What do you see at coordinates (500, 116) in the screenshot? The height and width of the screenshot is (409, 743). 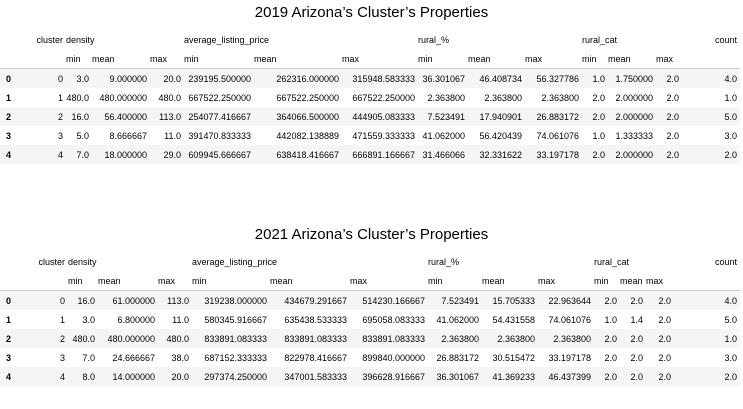 I see `table-cell: 17.940901` at bounding box center [500, 116].